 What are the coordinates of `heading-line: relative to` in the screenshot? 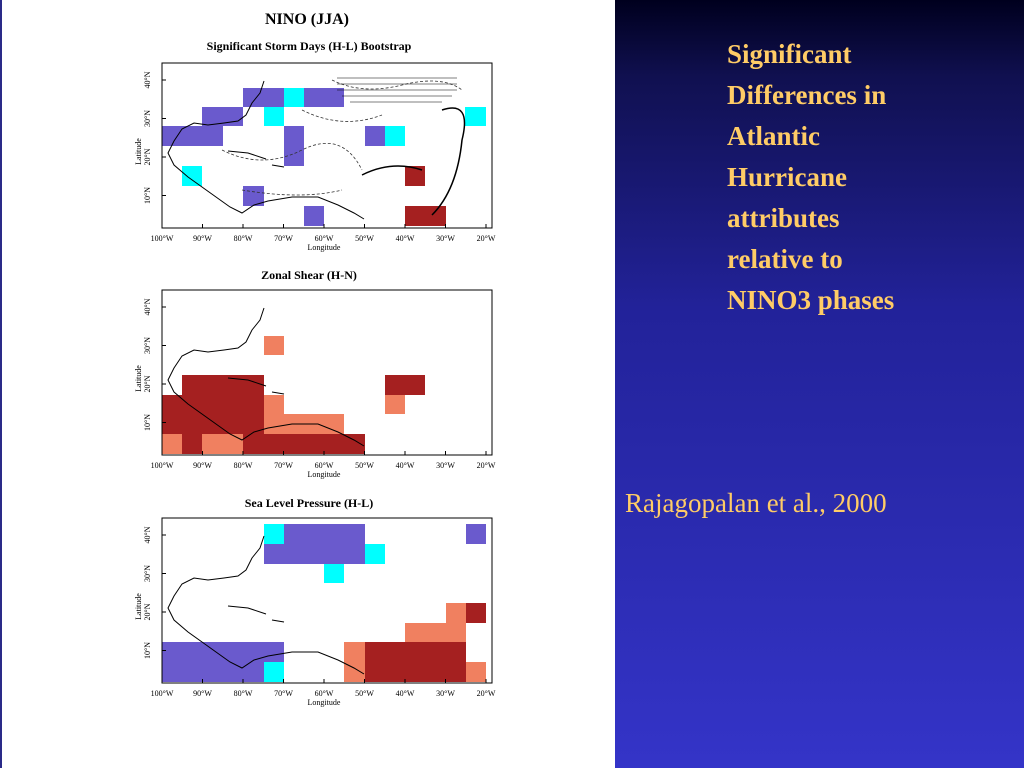 It's located at (785, 259).